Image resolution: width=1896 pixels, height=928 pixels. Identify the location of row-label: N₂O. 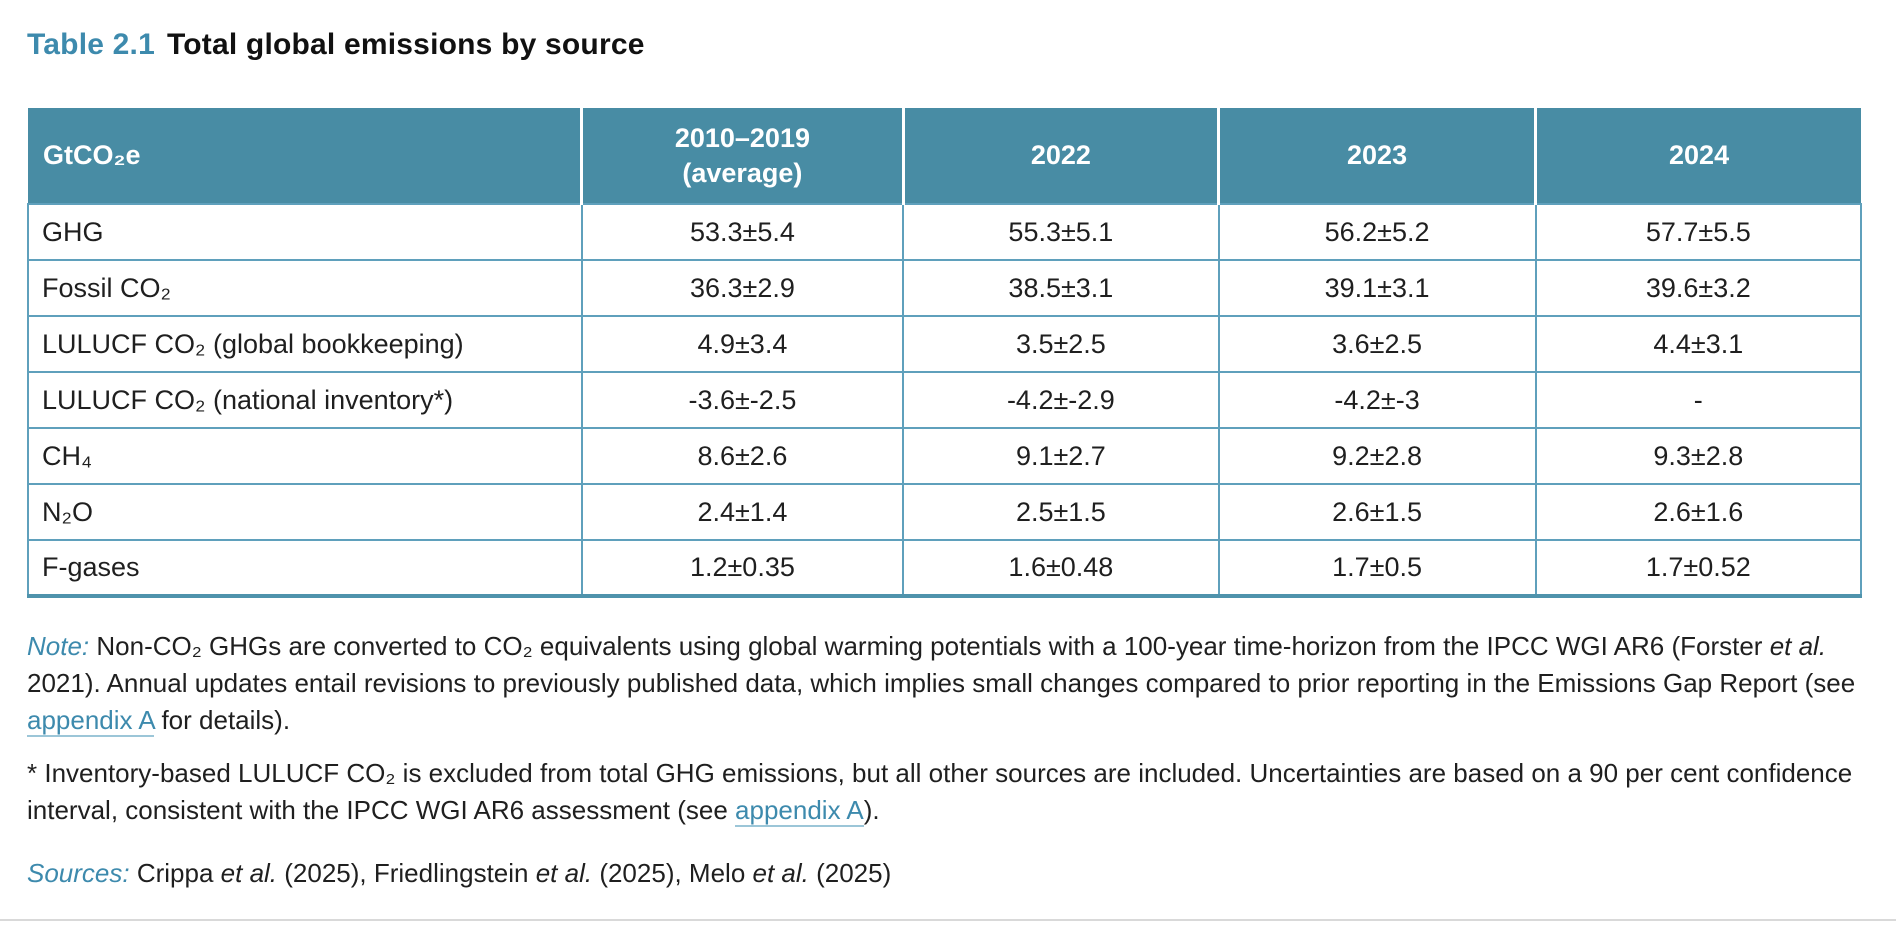
(305, 512).